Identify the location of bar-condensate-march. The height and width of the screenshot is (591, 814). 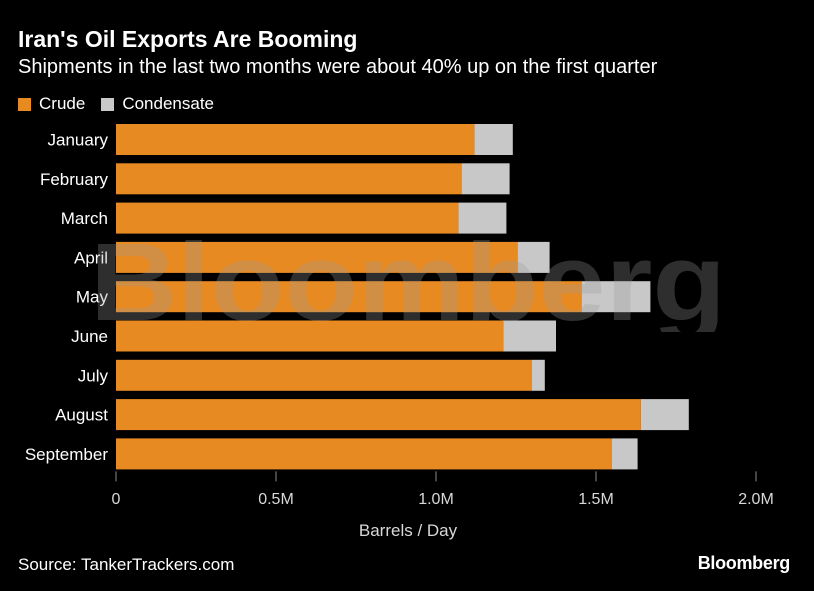
(482, 218).